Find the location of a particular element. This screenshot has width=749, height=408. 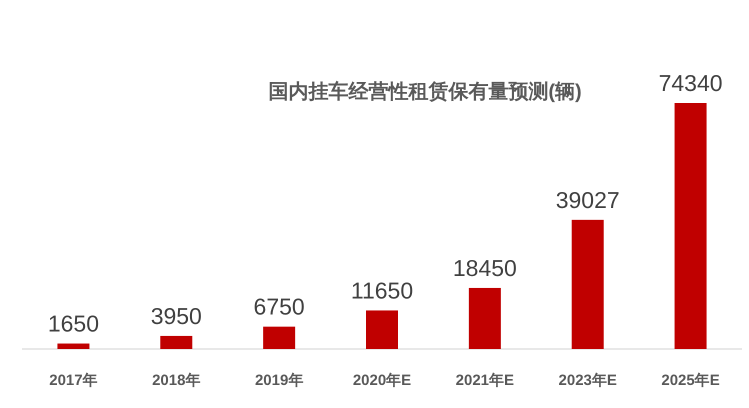

x-tick-label: 2017年 is located at coordinates (73, 380).